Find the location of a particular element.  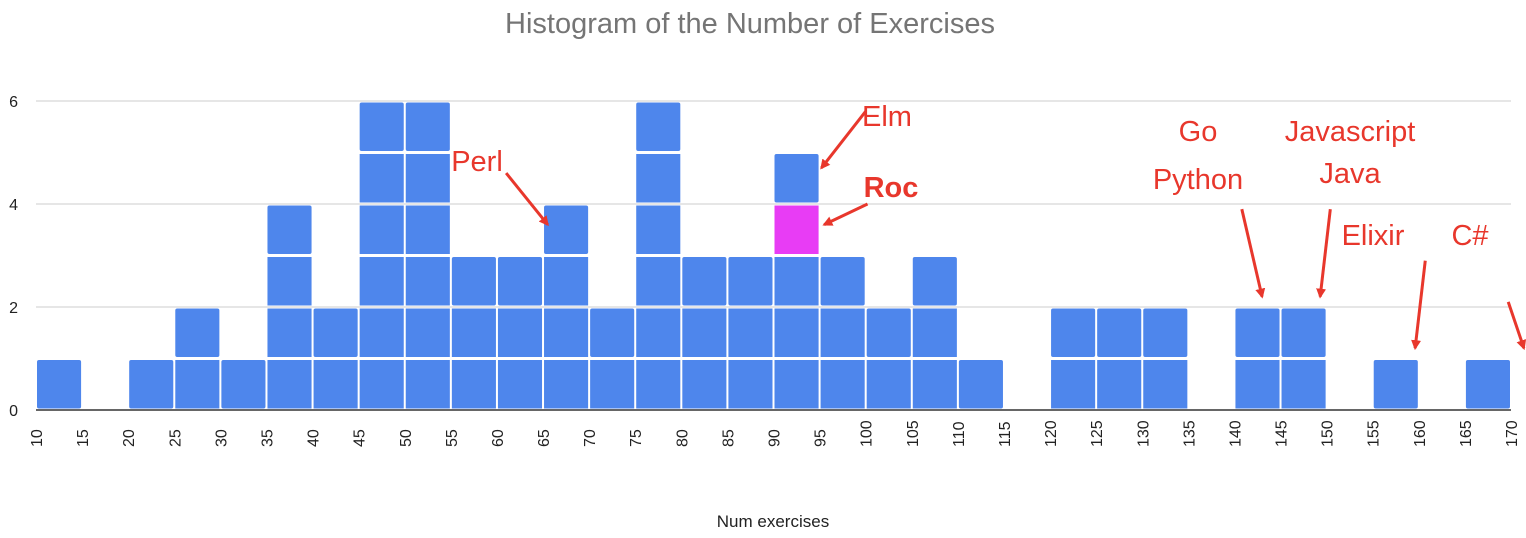

x-axis-label: Num exercises is located at coordinates (773, 521).